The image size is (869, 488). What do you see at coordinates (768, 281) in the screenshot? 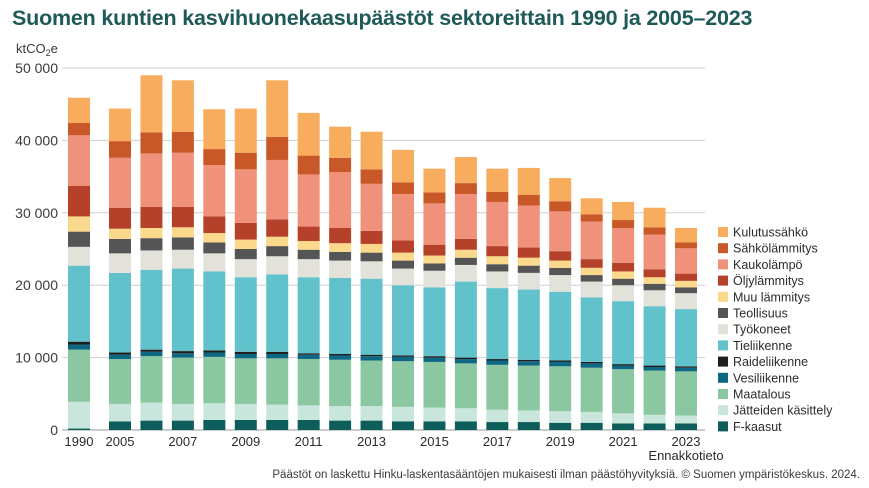
I see `legend-label: Öljylämmitys` at bounding box center [768, 281].